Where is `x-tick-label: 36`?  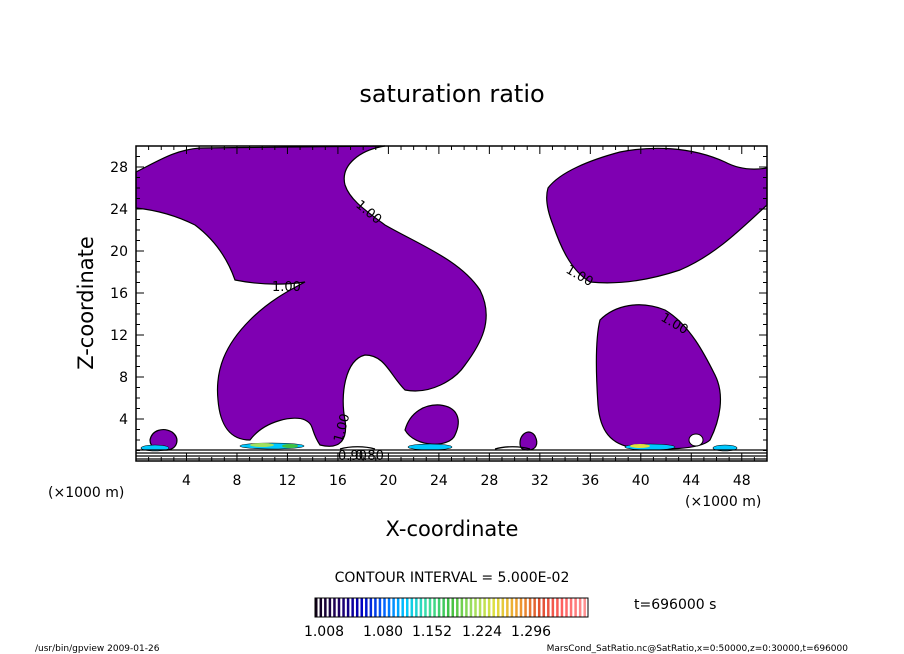
x-tick-label: 36 is located at coordinates (590, 481).